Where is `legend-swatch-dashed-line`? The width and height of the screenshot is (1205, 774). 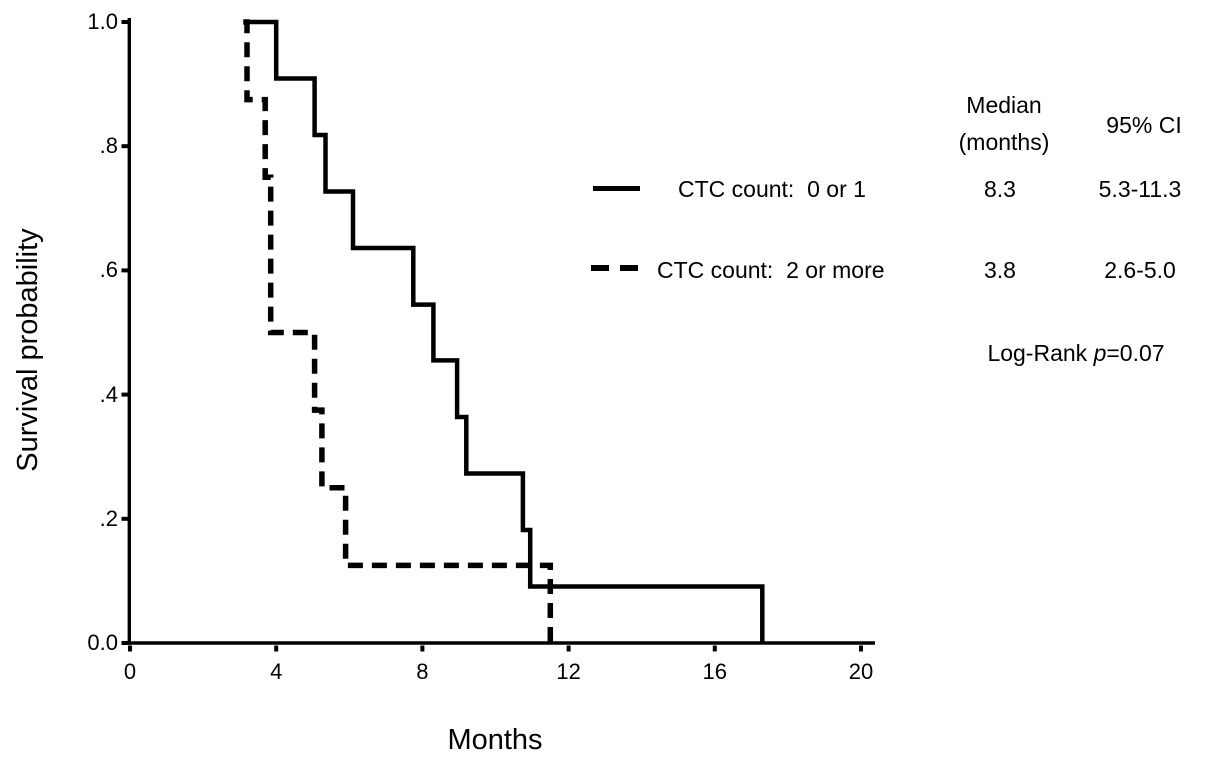 legend-swatch-dashed-line is located at coordinates (614, 268).